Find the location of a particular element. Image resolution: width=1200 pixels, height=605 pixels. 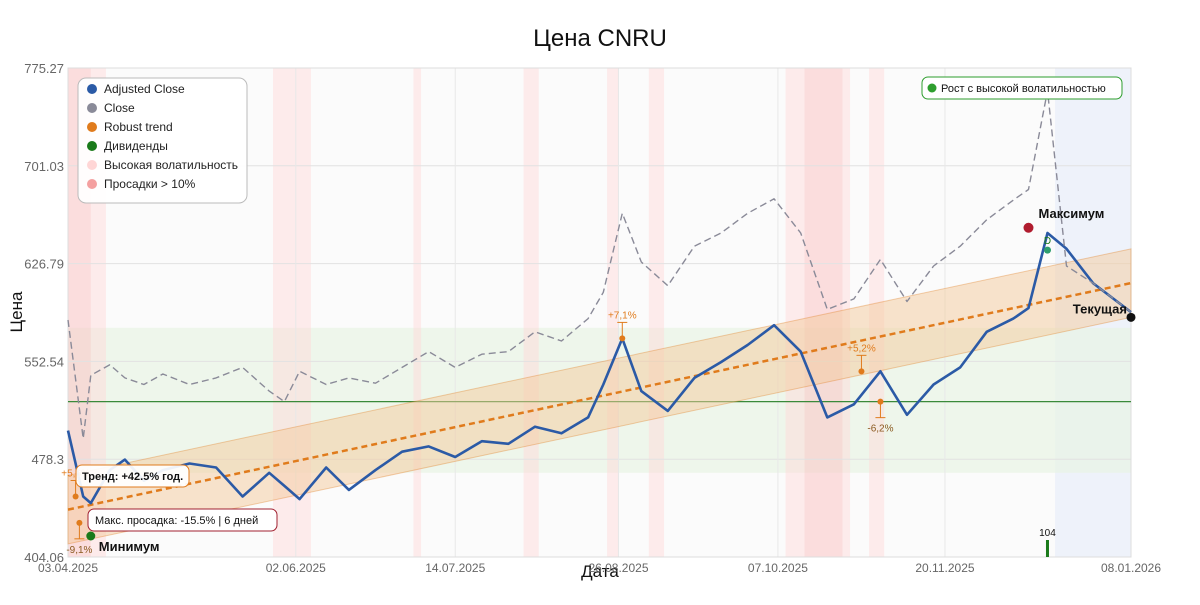

trend-annotation-box is located at coordinates (132, 476).